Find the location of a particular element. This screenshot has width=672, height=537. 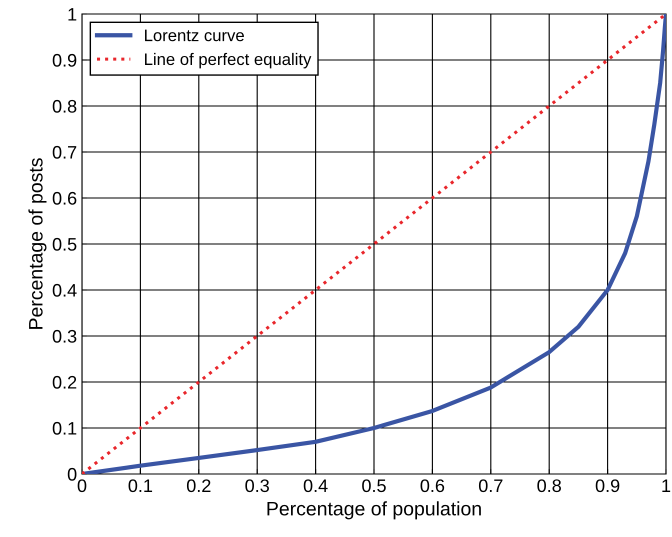

y-tick-label: 0.2 is located at coordinates (64, 382).